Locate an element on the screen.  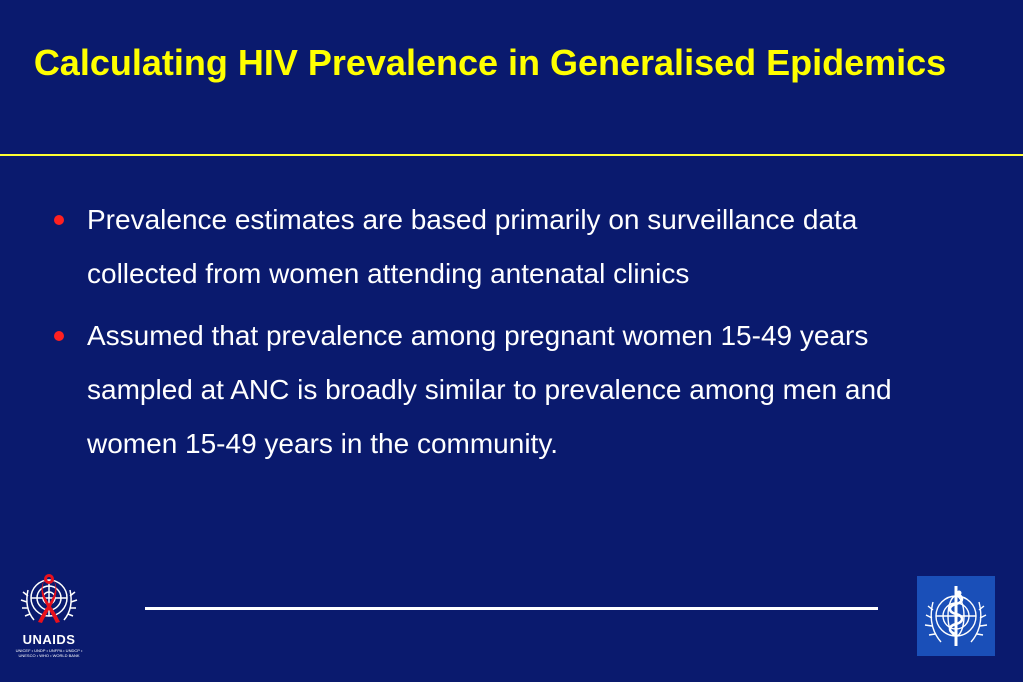
unaids-wordmark: UNAIDS is located at coordinates (49, 639).